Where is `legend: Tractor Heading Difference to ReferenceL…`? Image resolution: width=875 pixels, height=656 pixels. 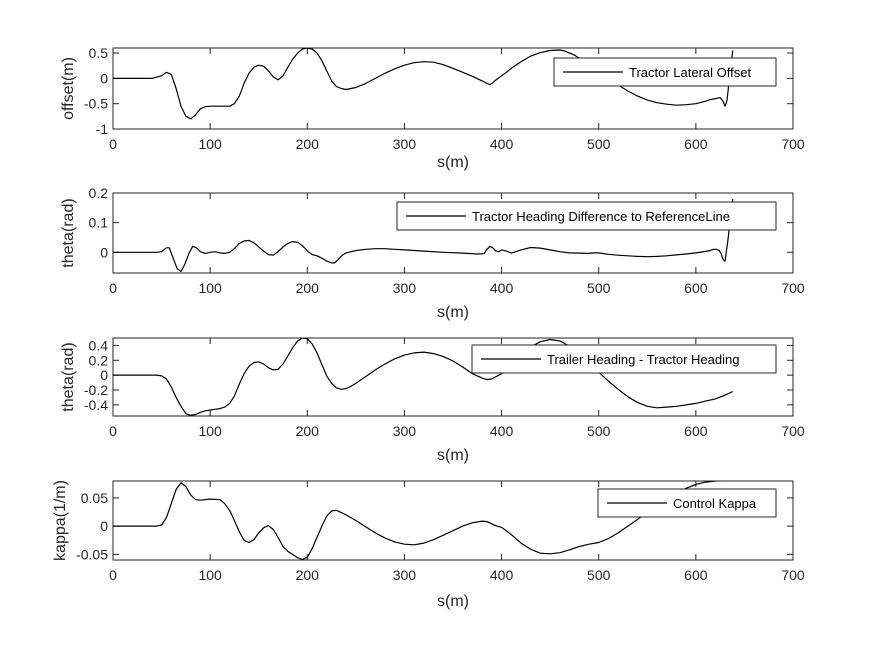
legend: Tractor Heading Difference to ReferenceL… is located at coordinates (586, 216).